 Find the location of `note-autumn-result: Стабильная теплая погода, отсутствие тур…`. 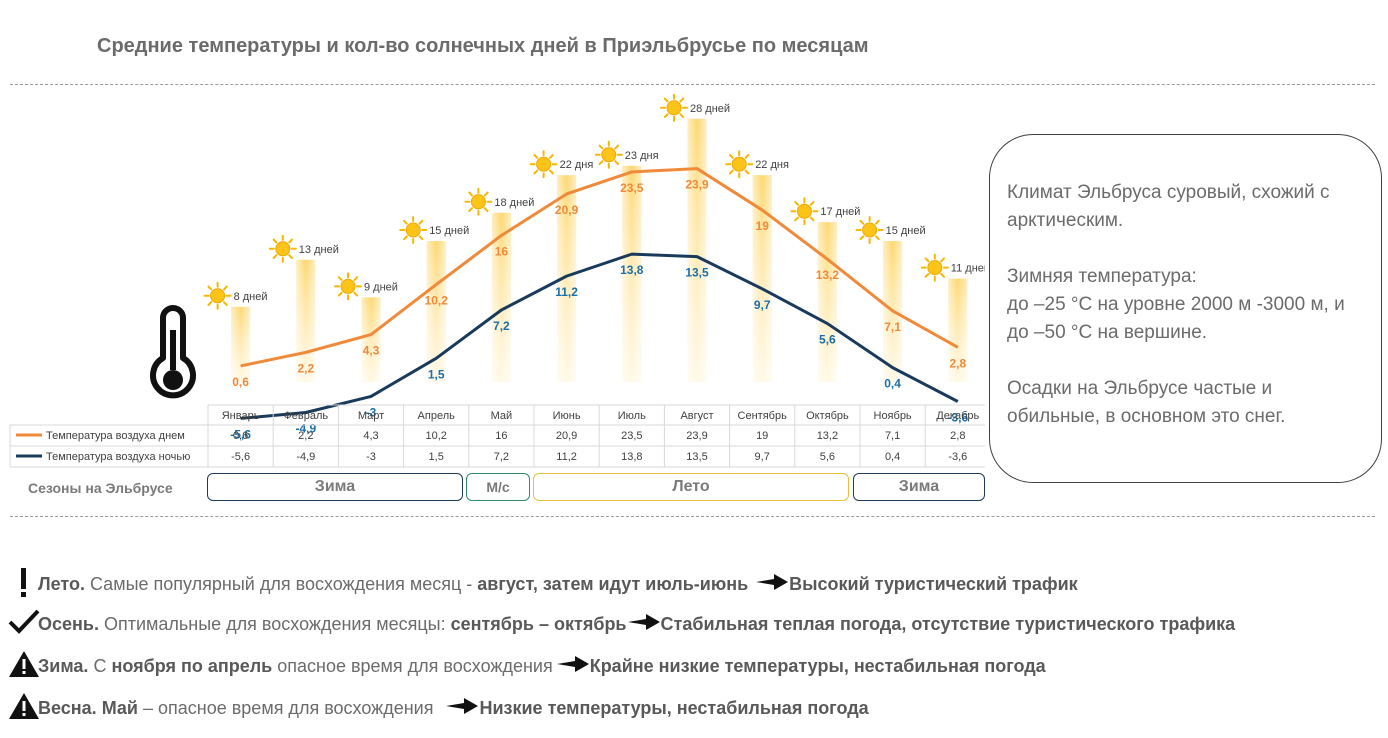

note-autumn-result: Стабильная теплая погода, отсутствие тур… is located at coordinates (948, 624).